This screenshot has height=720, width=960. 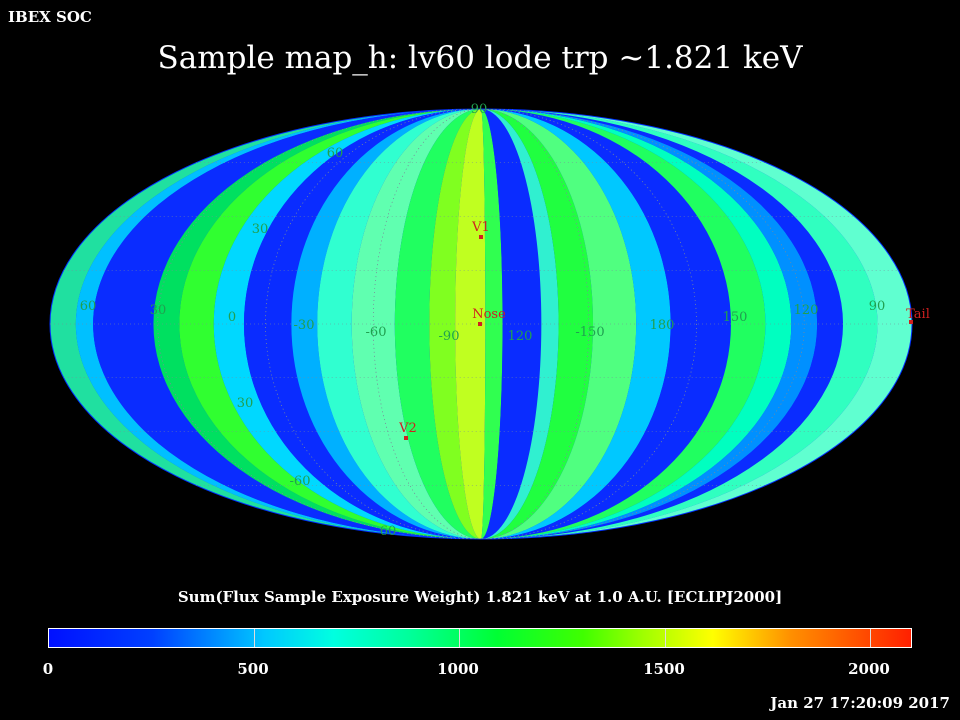 I want to click on org-label: IBEX SOC, so click(x=50, y=17).